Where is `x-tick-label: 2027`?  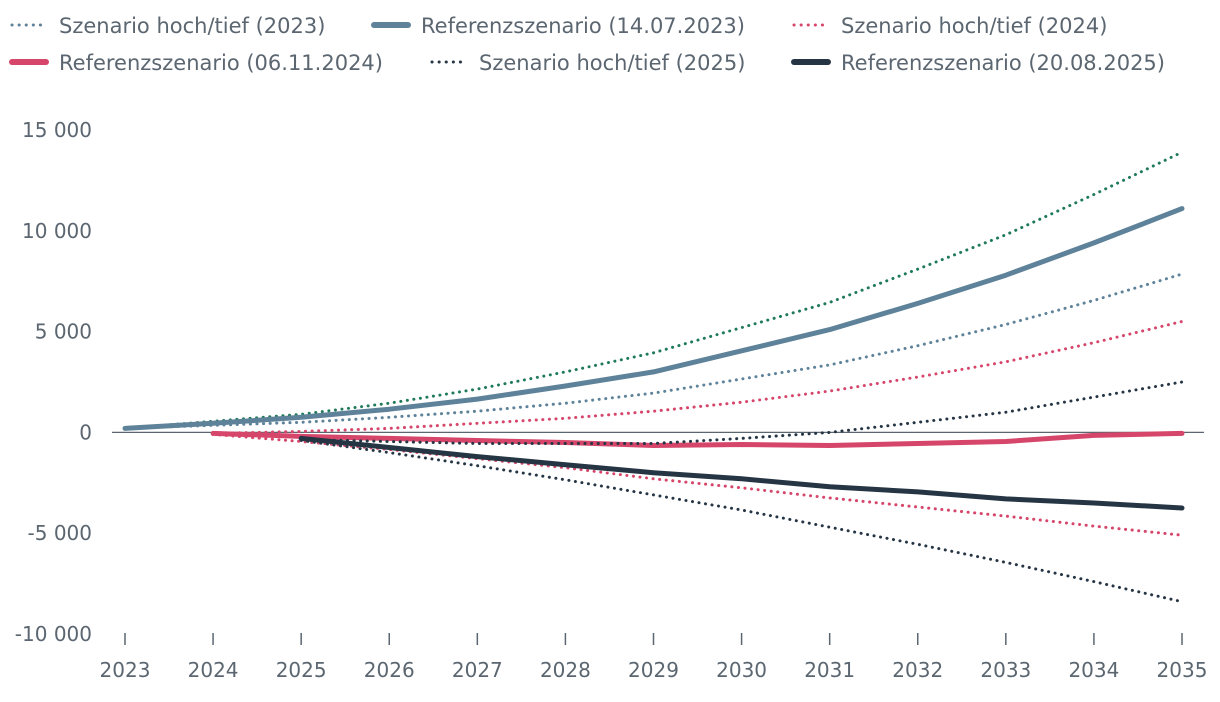 x-tick-label: 2027 is located at coordinates (477, 670).